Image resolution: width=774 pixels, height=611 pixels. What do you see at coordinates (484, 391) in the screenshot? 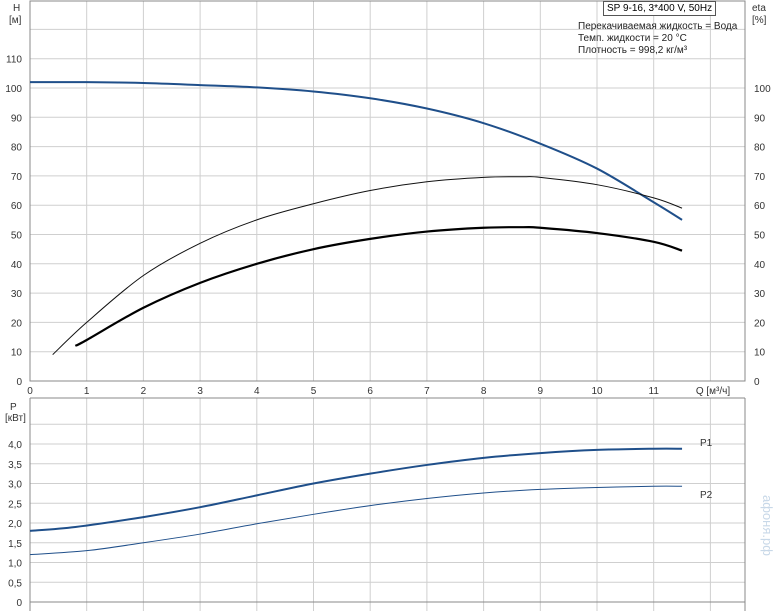
I see `x-tick-label: 8` at bounding box center [484, 391].